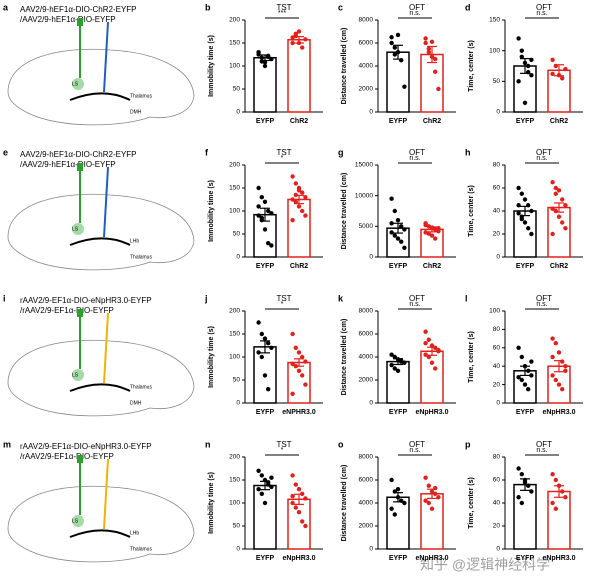 The image size is (600, 582). Describe the element at coordinates (78, 154) in the screenshot. I see `virus-label: AAV2/9-hEF1α-DIO-ChR2-EYFP` at that location.